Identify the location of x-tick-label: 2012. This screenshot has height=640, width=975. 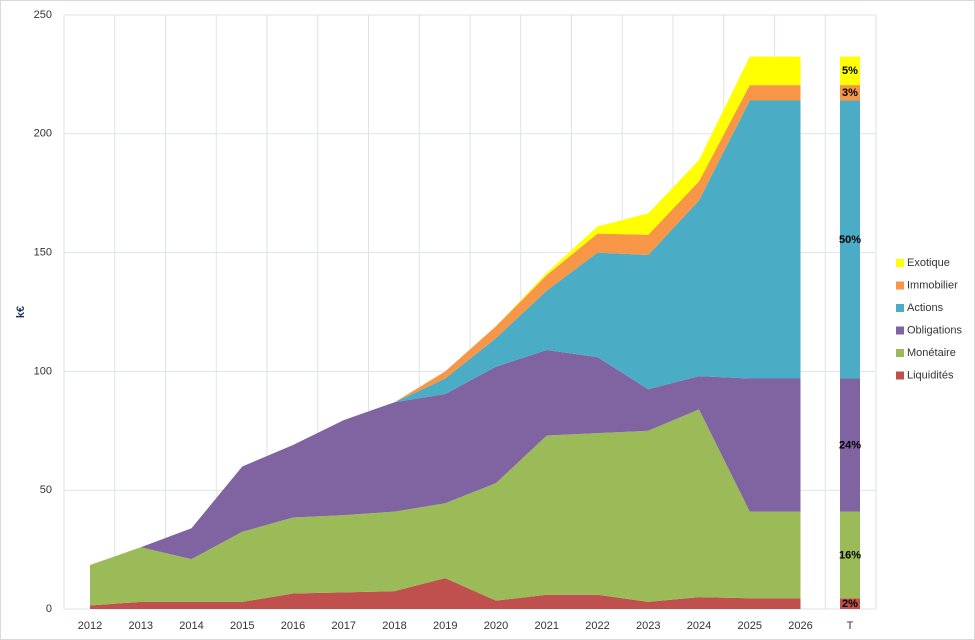
(90, 626).